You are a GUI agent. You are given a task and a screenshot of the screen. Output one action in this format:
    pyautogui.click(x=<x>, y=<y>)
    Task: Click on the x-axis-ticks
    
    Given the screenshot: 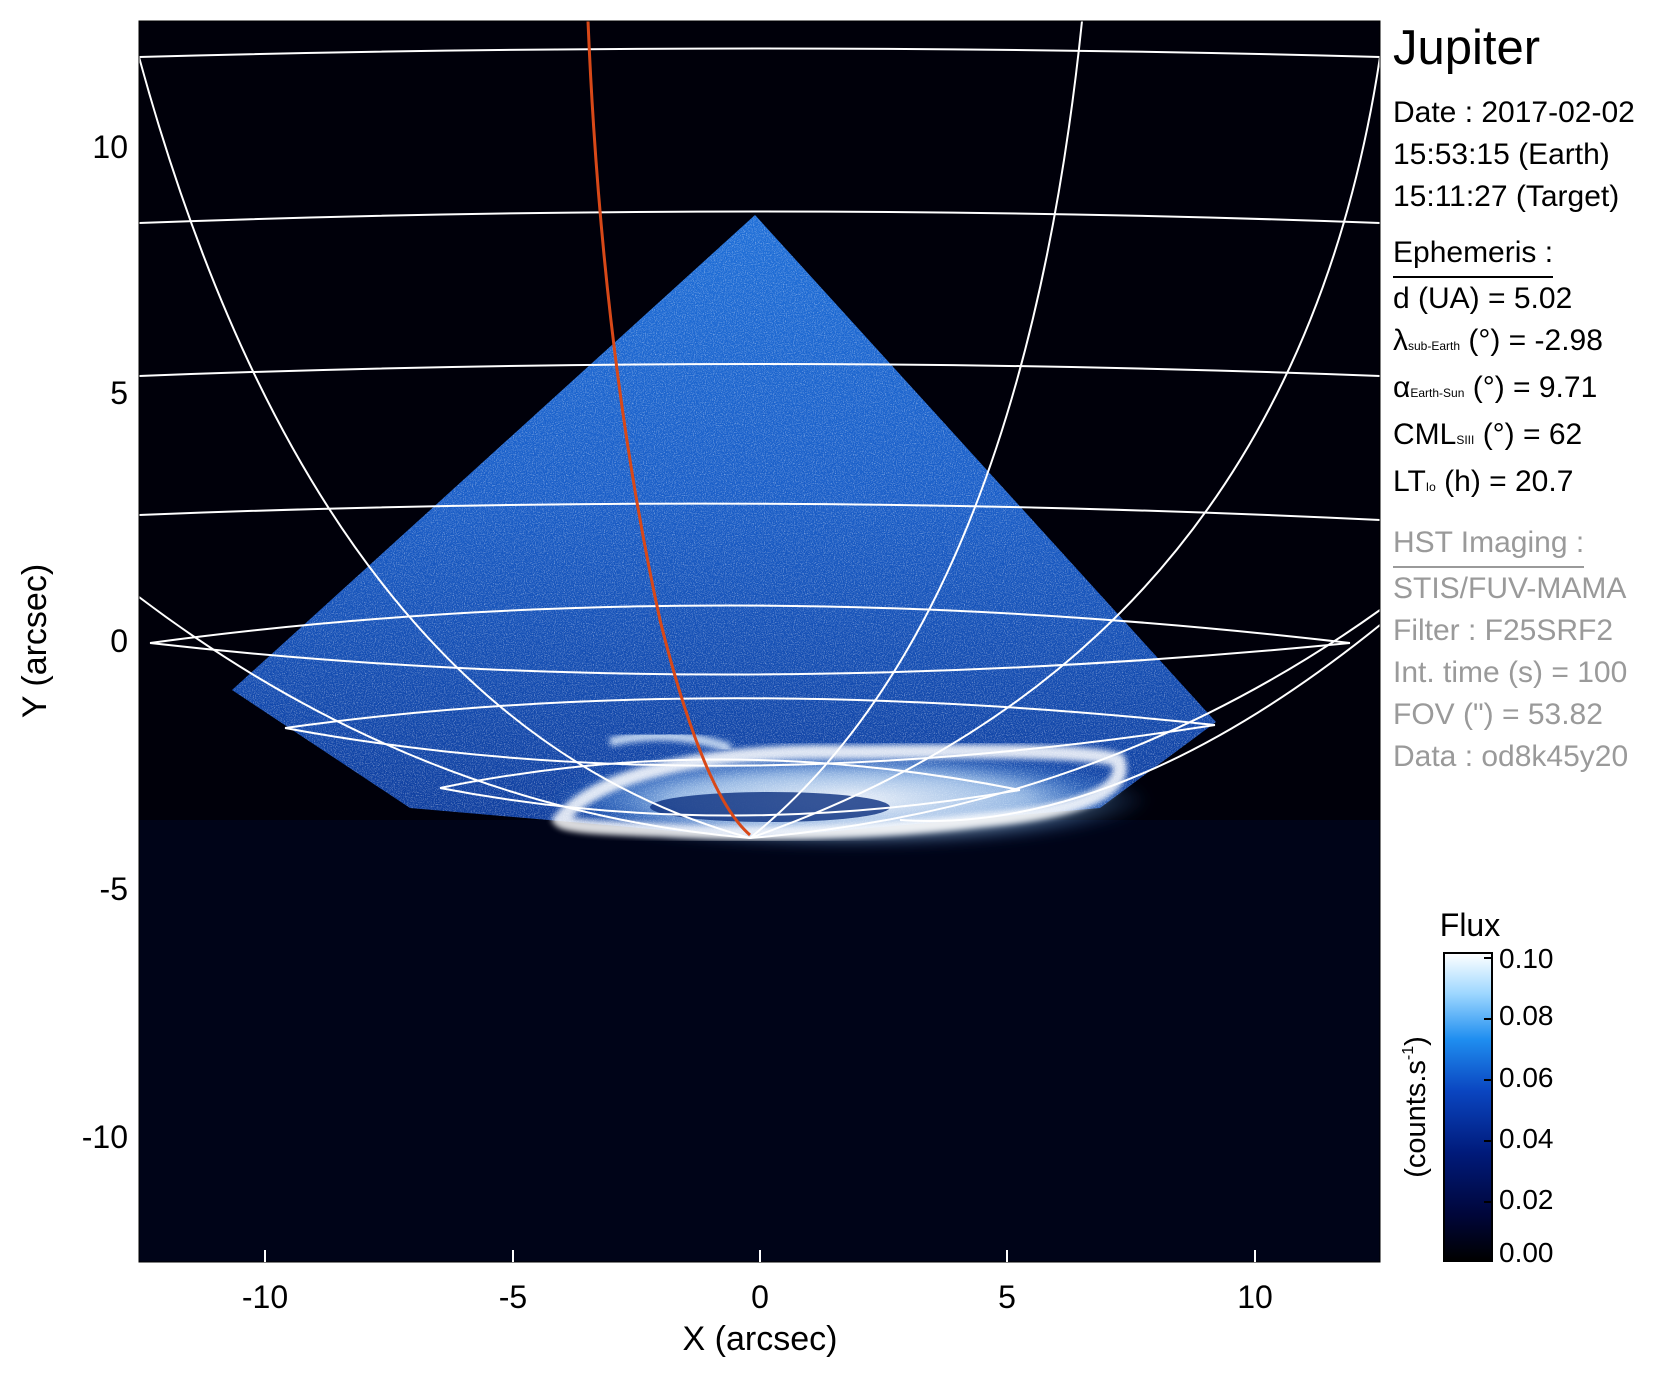 What is the action you would take?
    pyautogui.click(x=760, y=1256)
    